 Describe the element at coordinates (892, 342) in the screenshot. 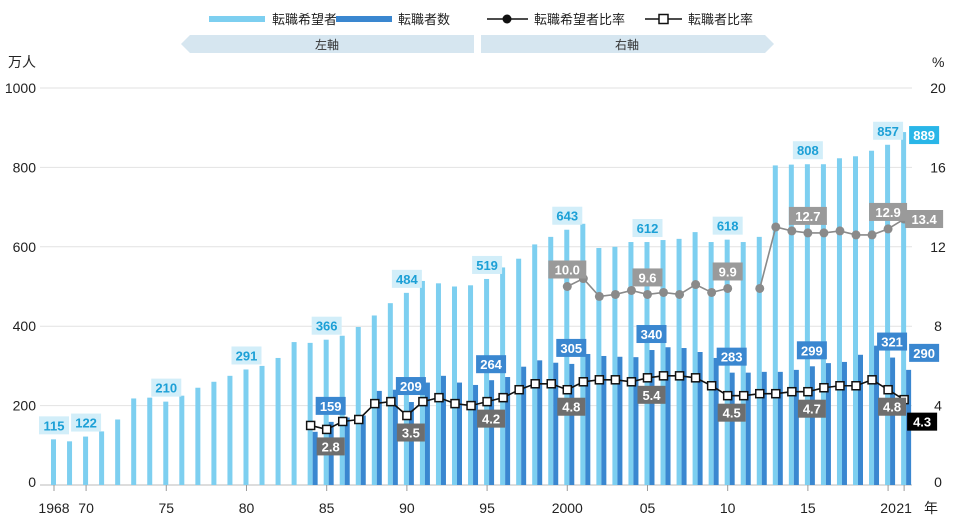

I see `changers-data-label: 321` at that location.